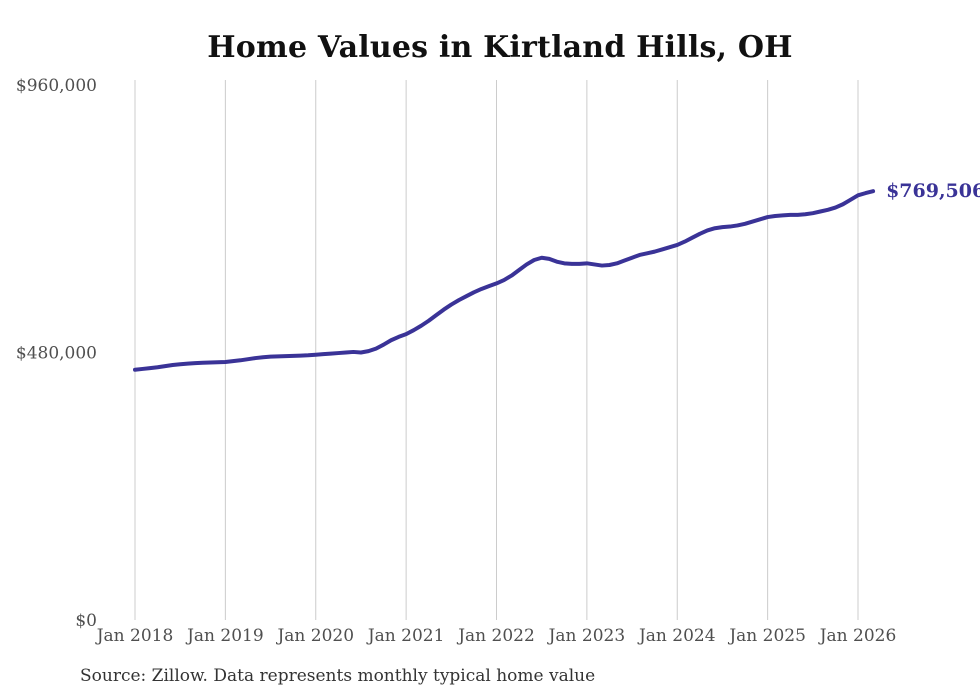 The height and width of the screenshot is (699, 980). I want to click on x-tick-label: Jan 2026, so click(857, 636).